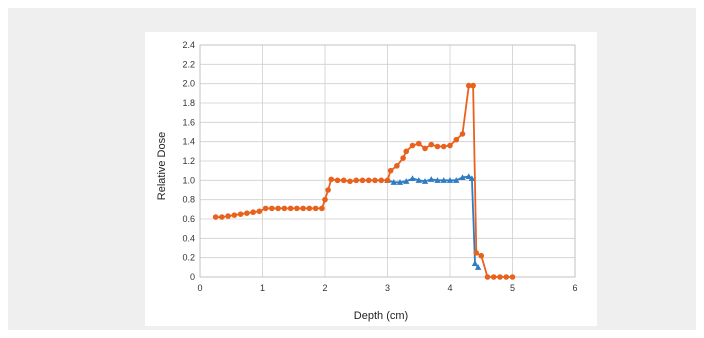 The image size is (704, 338). Describe the element at coordinates (192, 277) in the screenshot. I see `y-tick-label: 0` at that location.